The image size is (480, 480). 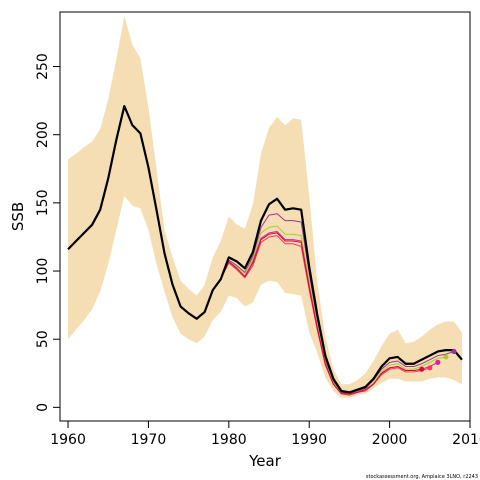 What do you see at coordinates (18, 216) in the screenshot?
I see `y-axis-title: SSB` at bounding box center [18, 216].